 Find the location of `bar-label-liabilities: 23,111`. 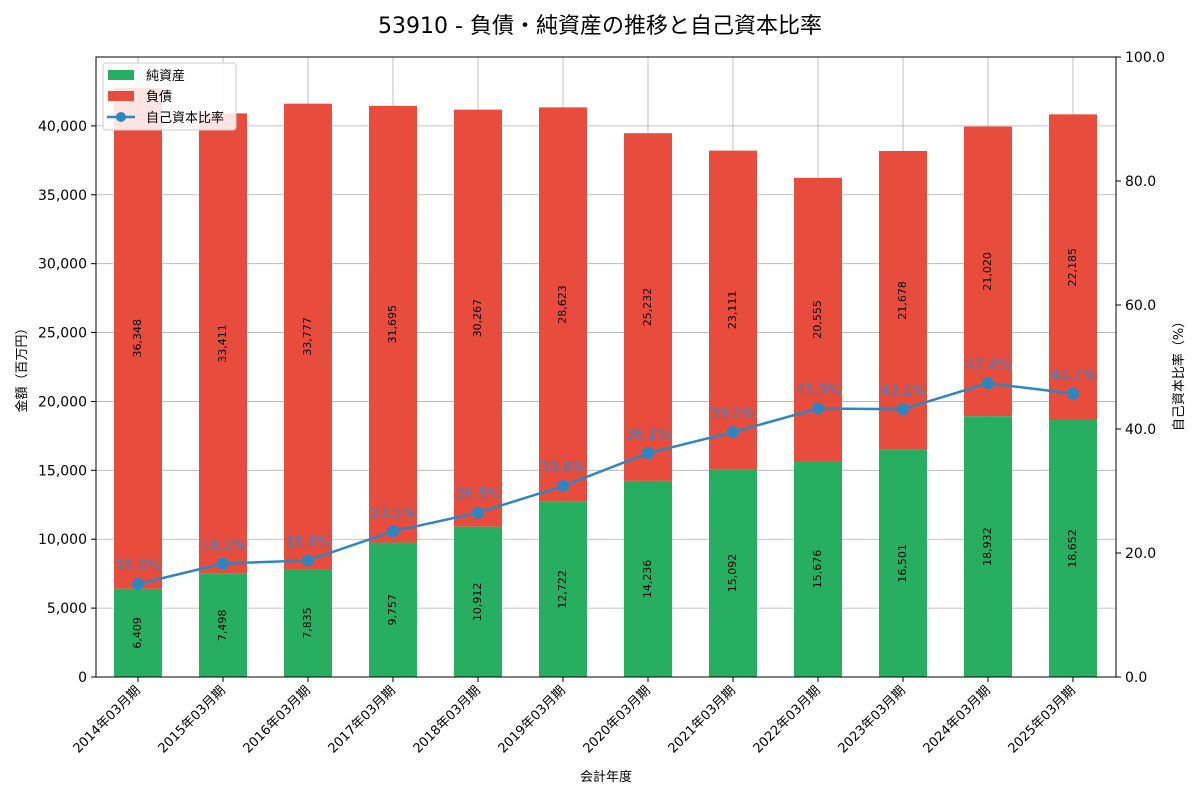

bar-label-liabilities: 23,111 is located at coordinates (732, 310).